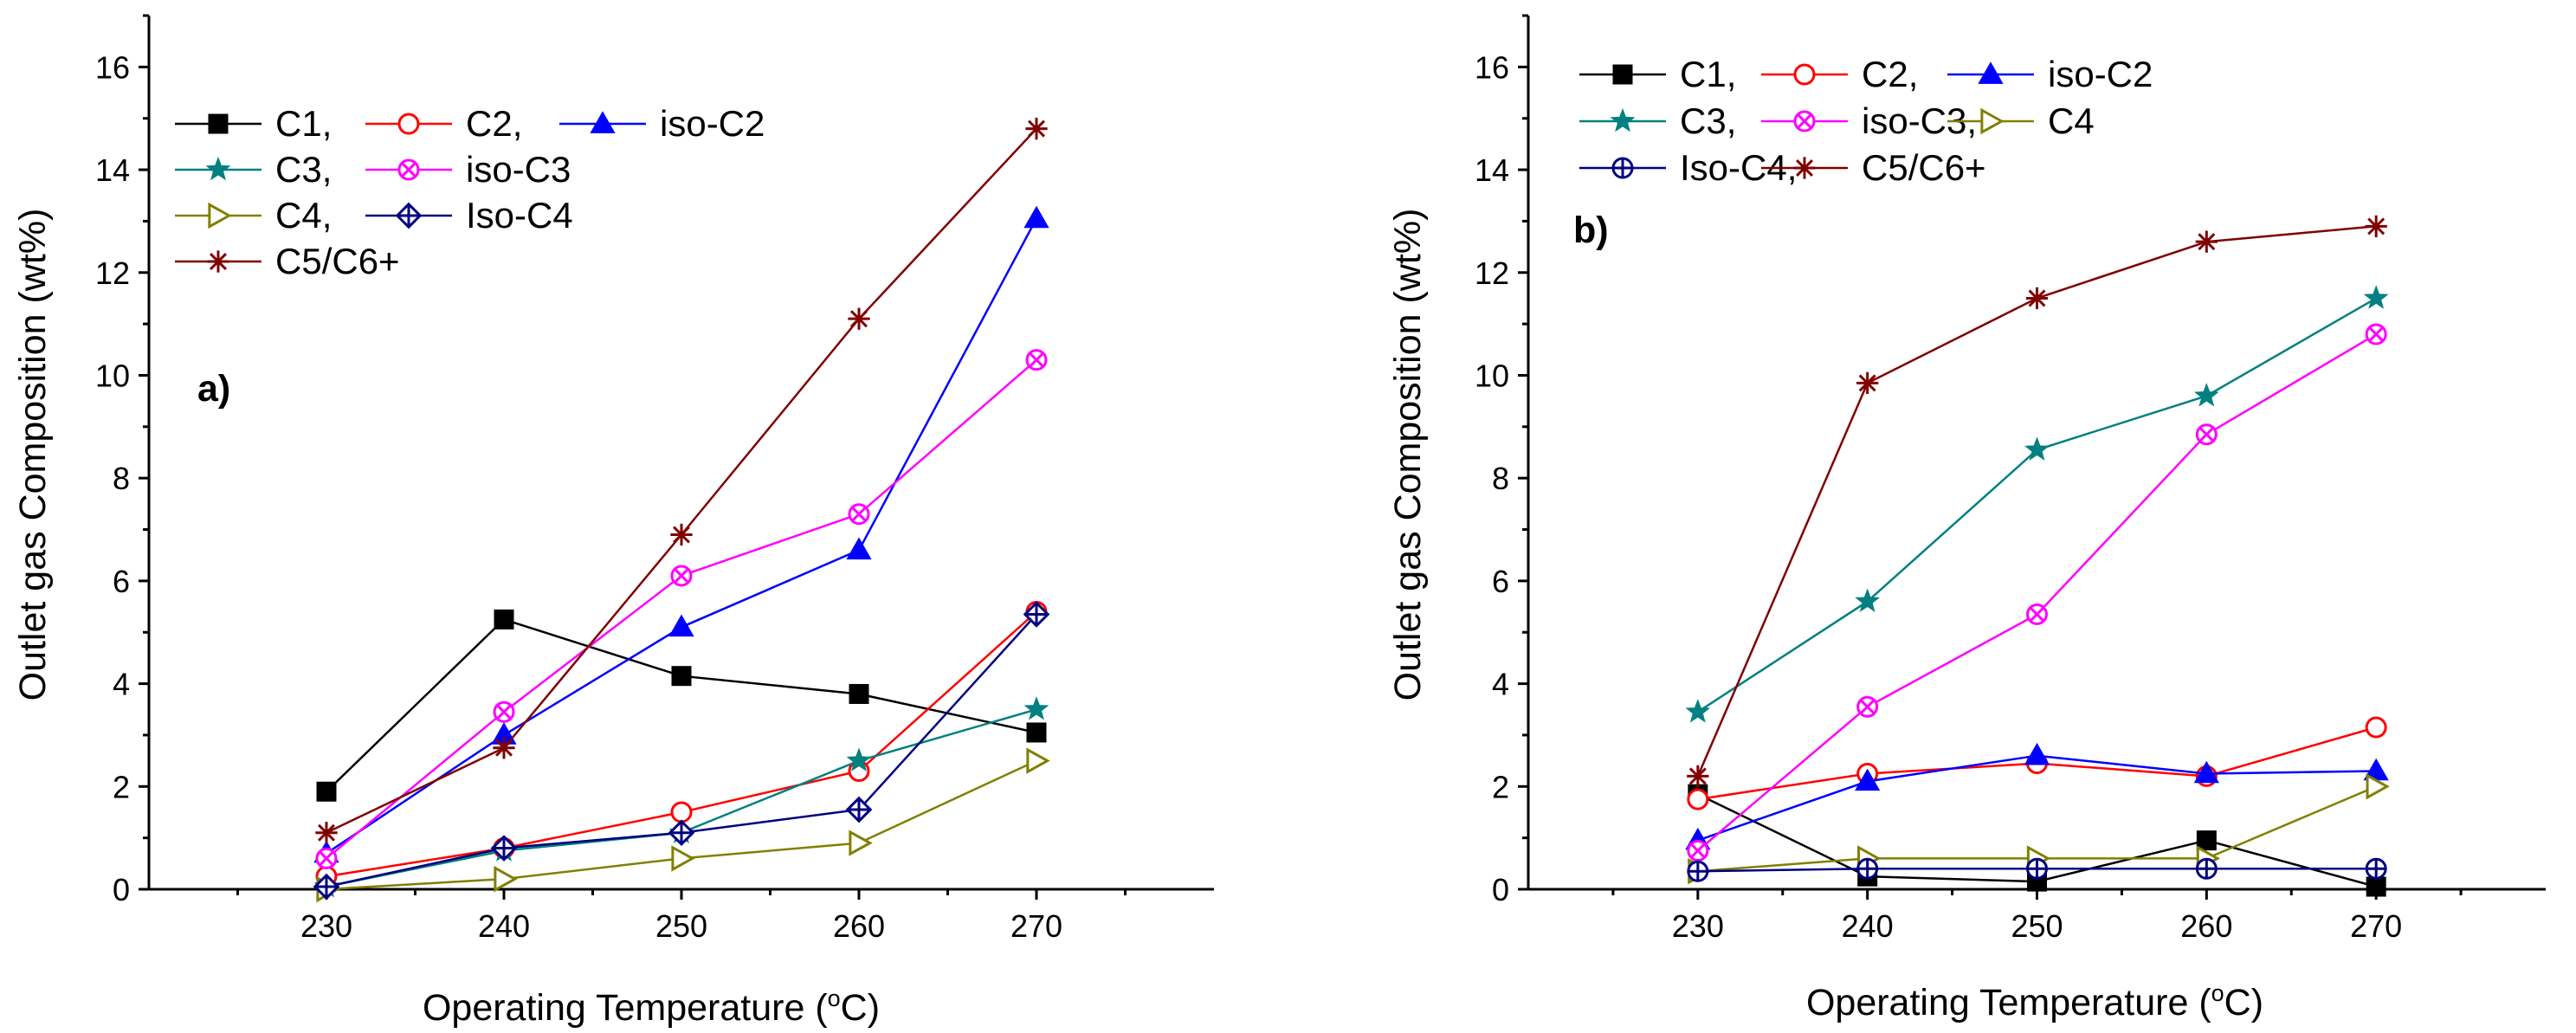 This screenshot has height=1033, width=2576. I want to click on chart-a-series-iso-c3, so click(681, 609).